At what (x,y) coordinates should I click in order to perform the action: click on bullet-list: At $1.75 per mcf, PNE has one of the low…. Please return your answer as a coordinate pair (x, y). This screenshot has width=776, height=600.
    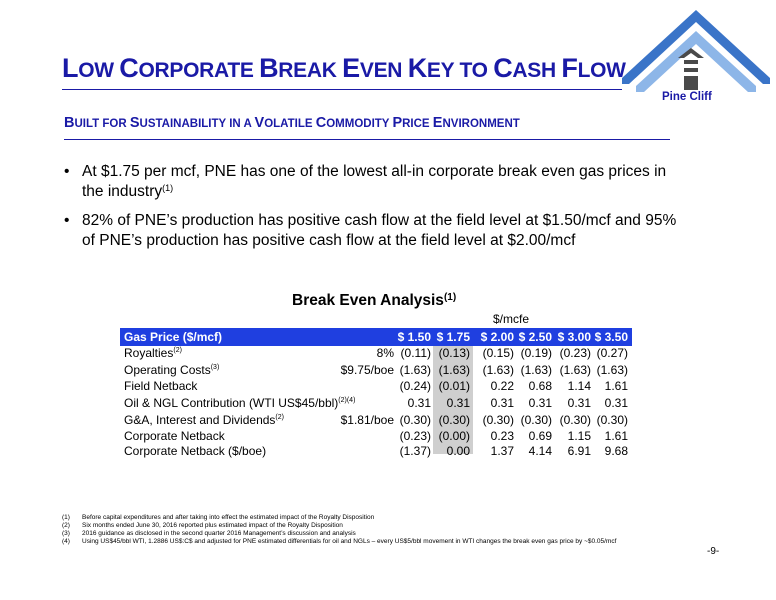
    Looking at the image, I should click on (372, 211).